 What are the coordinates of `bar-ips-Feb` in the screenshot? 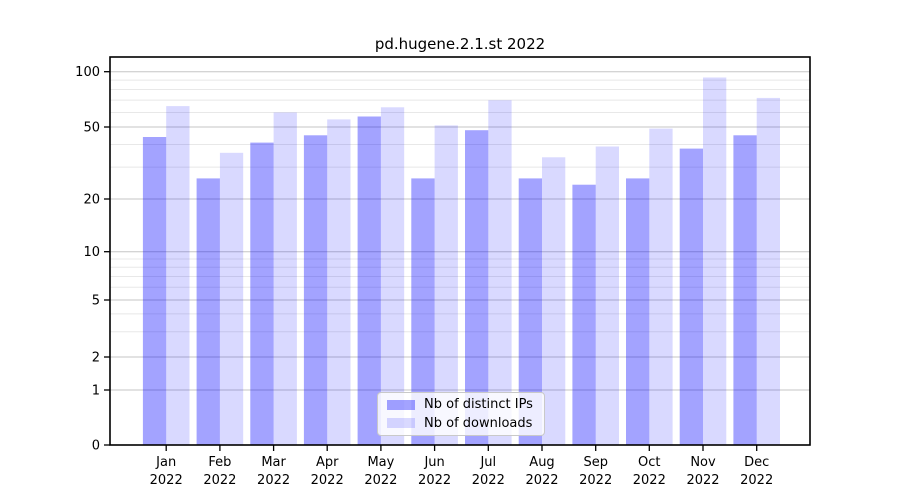 It's located at (208, 311).